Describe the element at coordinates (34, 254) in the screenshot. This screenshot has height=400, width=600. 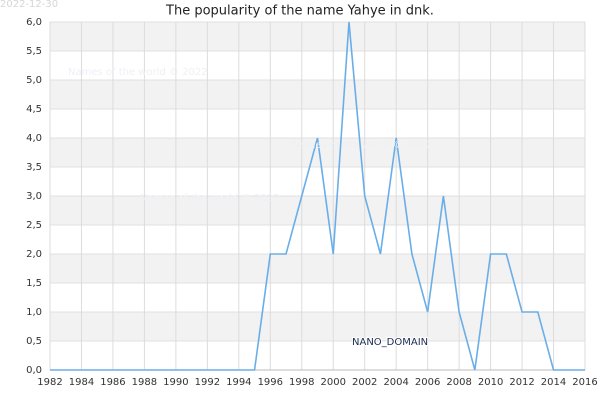
I see `y-tick-label: 2,0` at that location.